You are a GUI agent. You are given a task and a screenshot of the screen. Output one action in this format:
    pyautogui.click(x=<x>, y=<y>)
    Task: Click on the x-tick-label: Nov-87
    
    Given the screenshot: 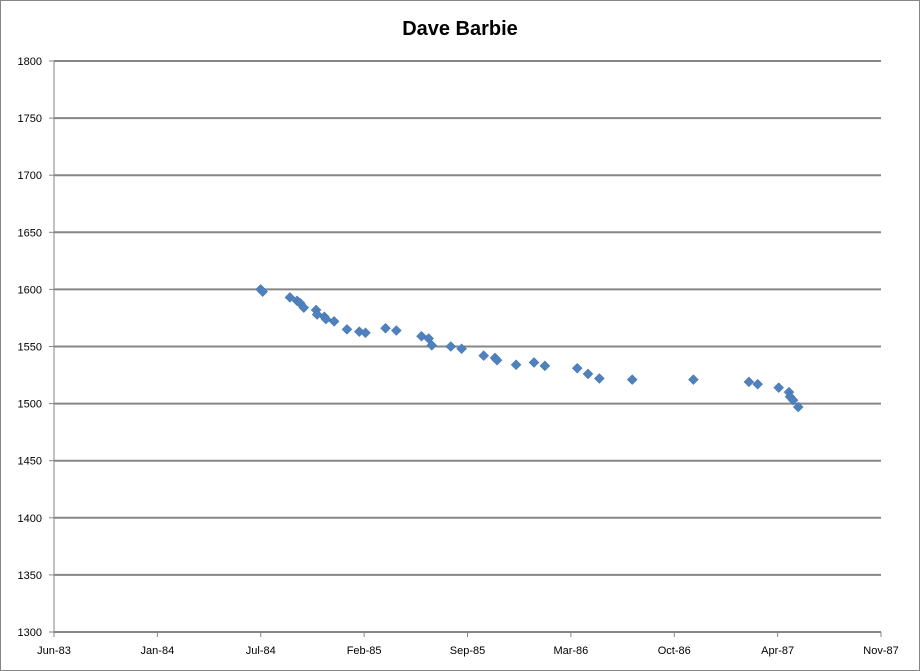 What is the action you would take?
    pyautogui.click(x=880, y=651)
    